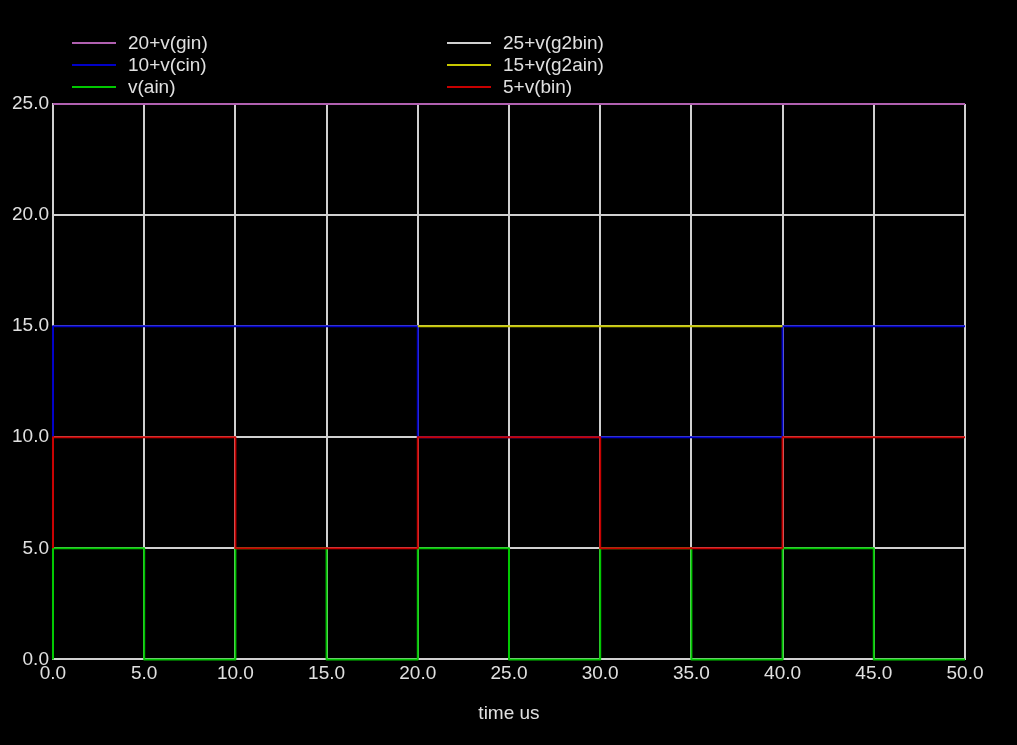  What do you see at coordinates (30, 325) in the screenshot?
I see `y-tick-label: 15.0` at bounding box center [30, 325].